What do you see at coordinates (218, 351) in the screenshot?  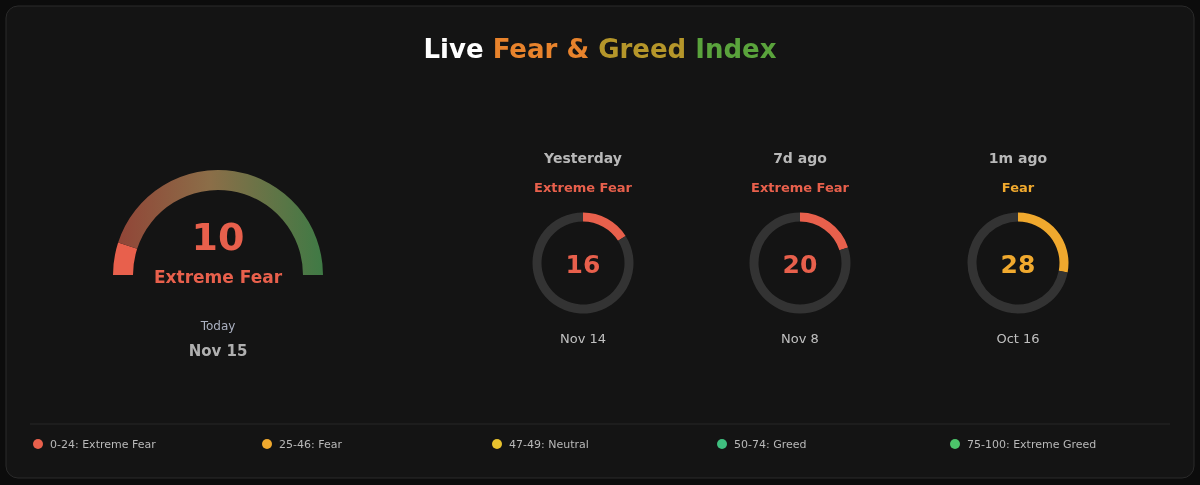 I see `text: Nov 15` at bounding box center [218, 351].